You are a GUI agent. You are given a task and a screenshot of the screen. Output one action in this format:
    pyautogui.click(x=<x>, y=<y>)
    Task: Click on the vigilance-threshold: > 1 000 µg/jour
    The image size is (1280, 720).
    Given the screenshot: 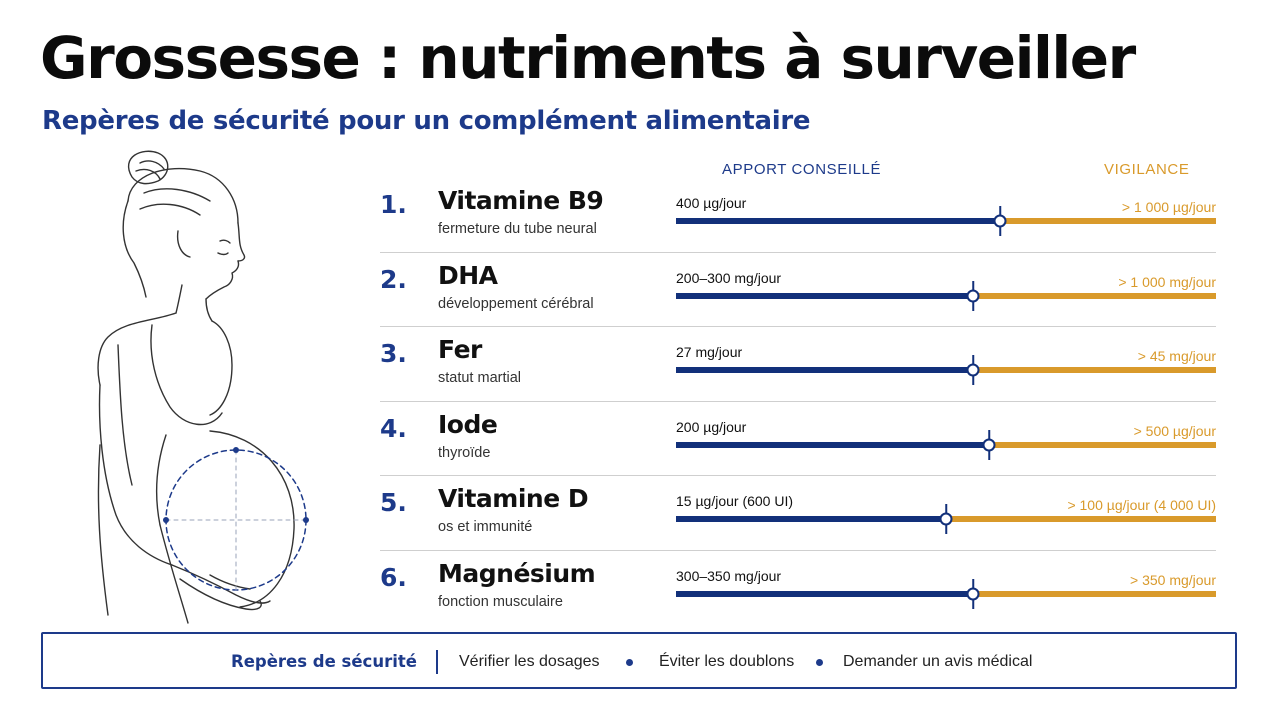 What is the action you would take?
    pyautogui.click(x=1168, y=207)
    